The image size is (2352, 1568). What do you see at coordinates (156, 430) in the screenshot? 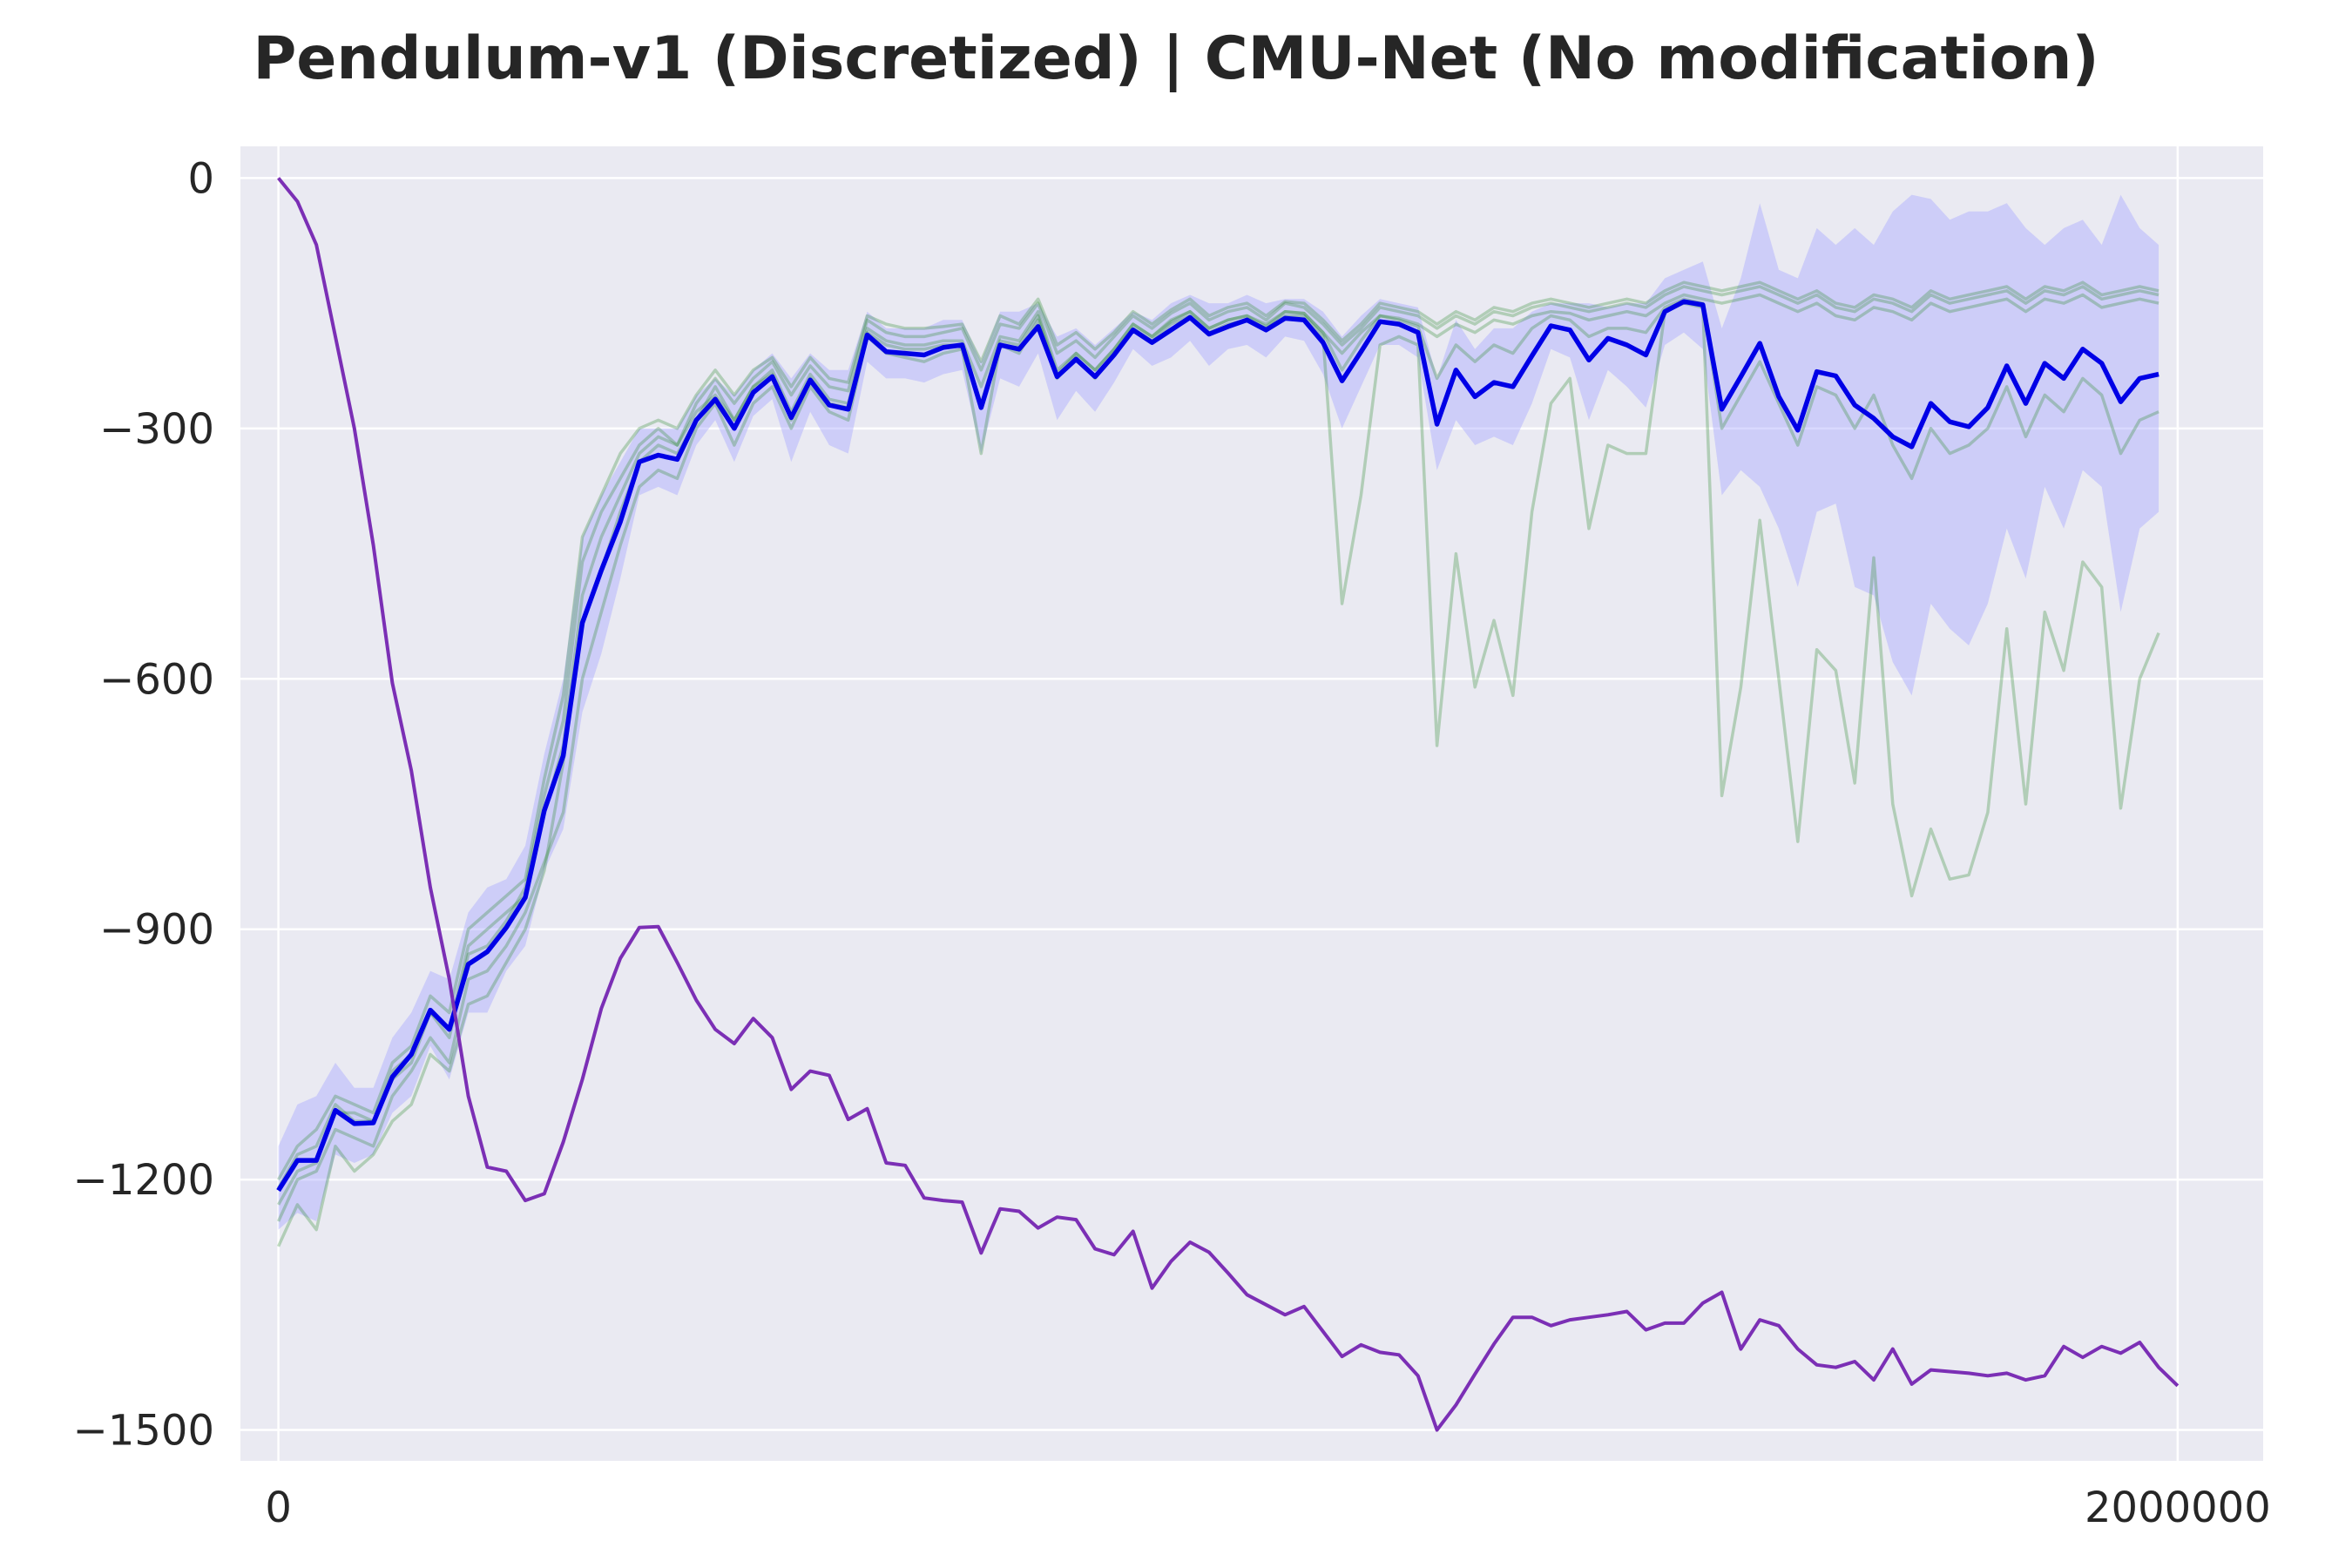
I see `y-tick-label: −300` at bounding box center [156, 430].